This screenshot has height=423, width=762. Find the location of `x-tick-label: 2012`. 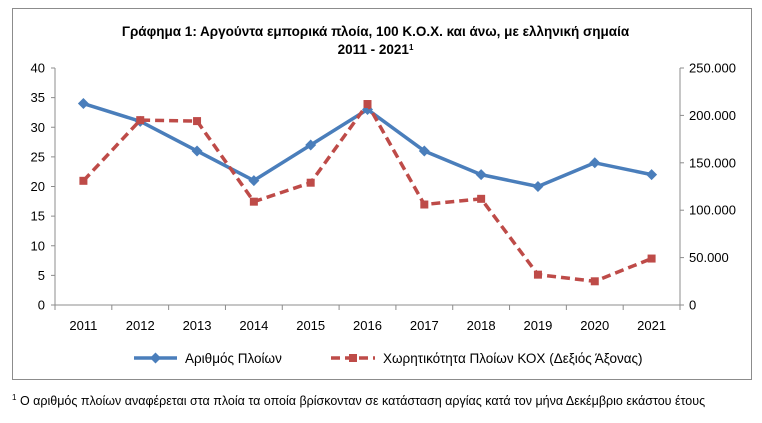

x-tick-label: 2012 is located at coordinates (140, 325).